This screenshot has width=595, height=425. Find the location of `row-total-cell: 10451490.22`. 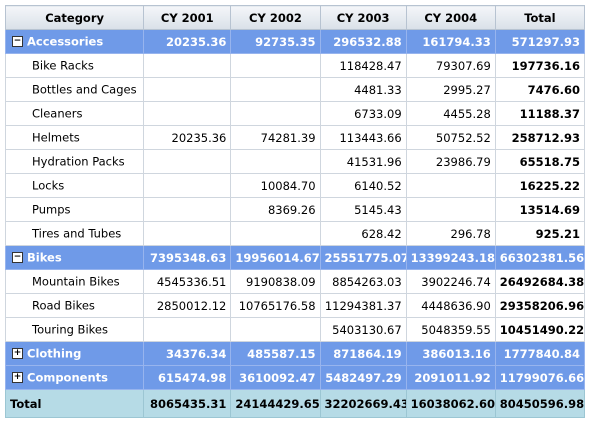

row-total-cell: 10451490.22 is located at coordinates (540, 329).